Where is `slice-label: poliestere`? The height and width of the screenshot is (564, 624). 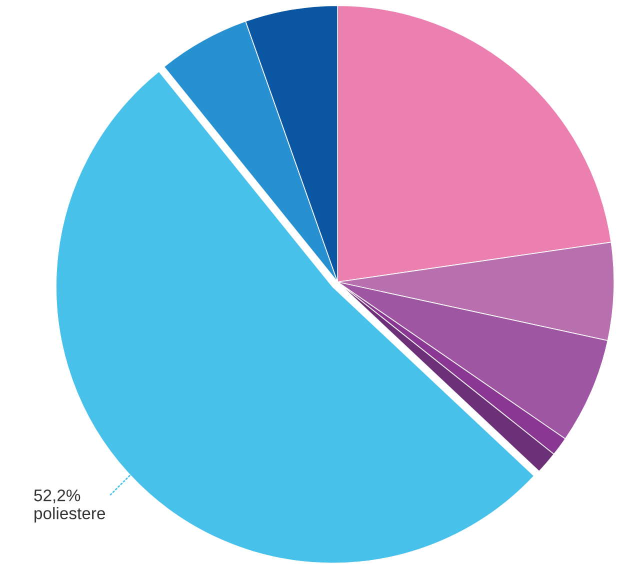 slice-label: poliestere is located at coordinates (69, 515).